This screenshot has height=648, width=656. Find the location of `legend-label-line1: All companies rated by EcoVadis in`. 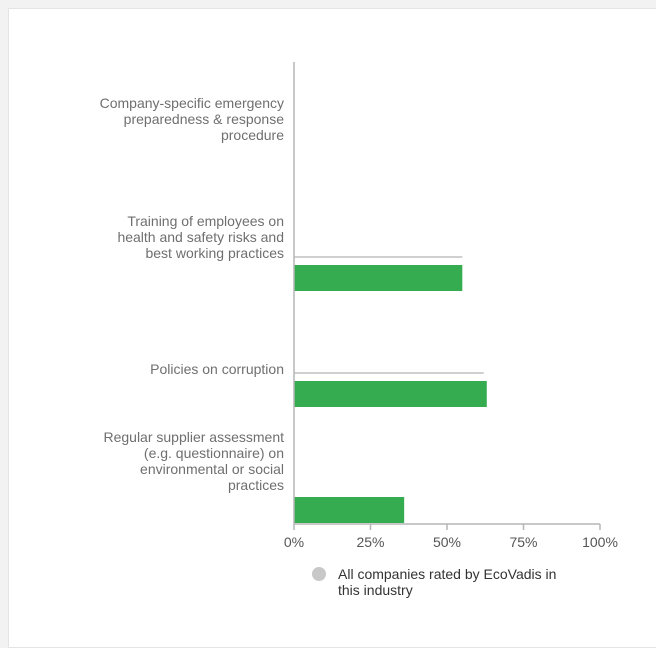

legend-label-line1: All companies rated by EcoVadis in is located at coordinates (447, 574).